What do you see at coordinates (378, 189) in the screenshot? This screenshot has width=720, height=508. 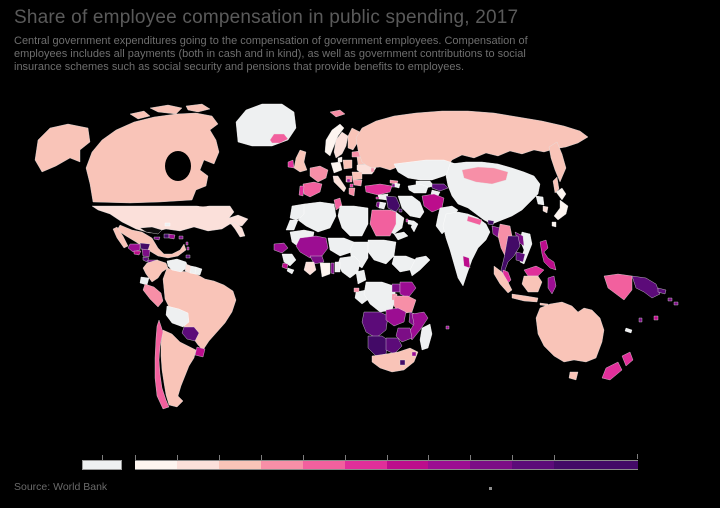 I see `country-turkey` at bounding box center [378, 189].